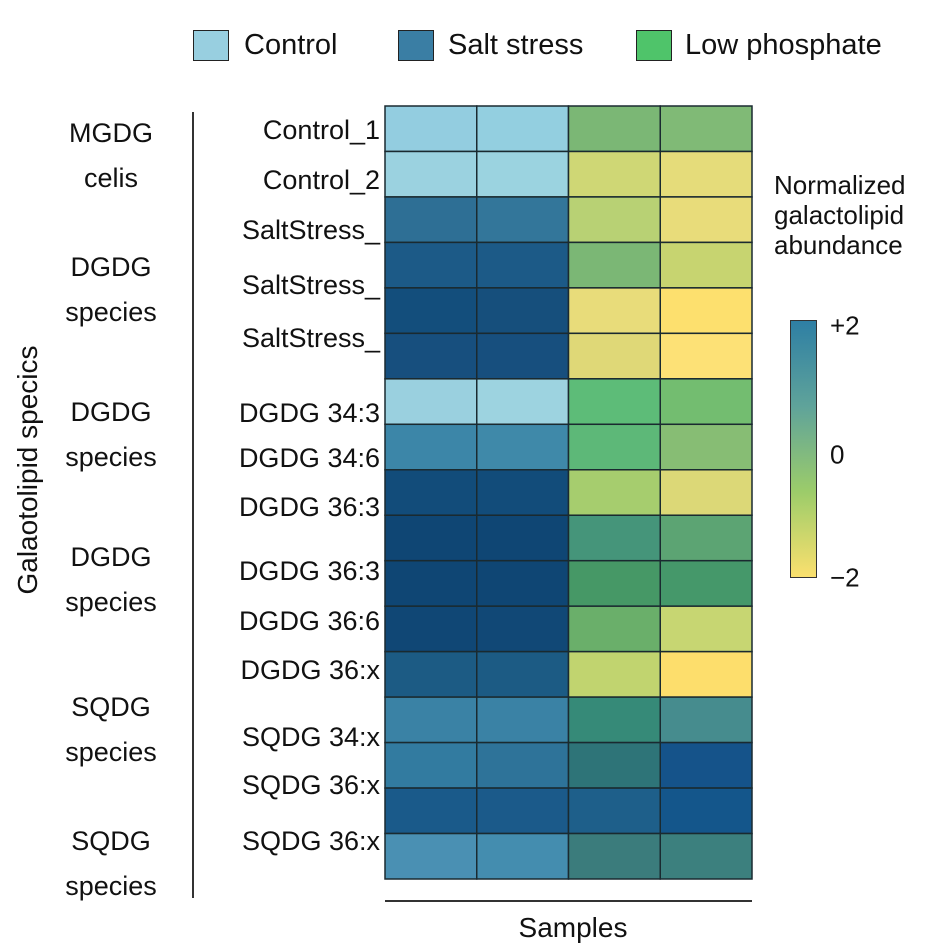 The image size is (951, 951). What do you see at coordinates (568, 901) in the screenshot?
I see `x-axis-line` at bounding box center [568, 901].